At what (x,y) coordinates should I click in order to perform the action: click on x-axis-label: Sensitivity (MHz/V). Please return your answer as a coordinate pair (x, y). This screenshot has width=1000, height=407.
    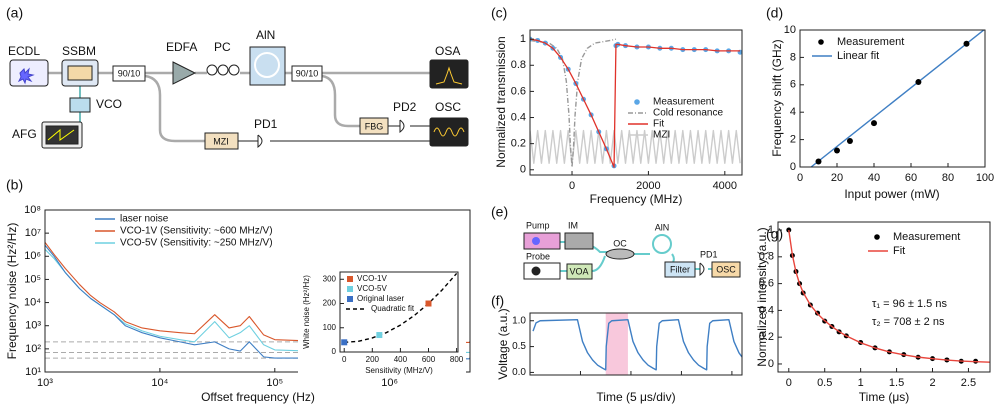
    Looking at the image, I should click on (399, 370).